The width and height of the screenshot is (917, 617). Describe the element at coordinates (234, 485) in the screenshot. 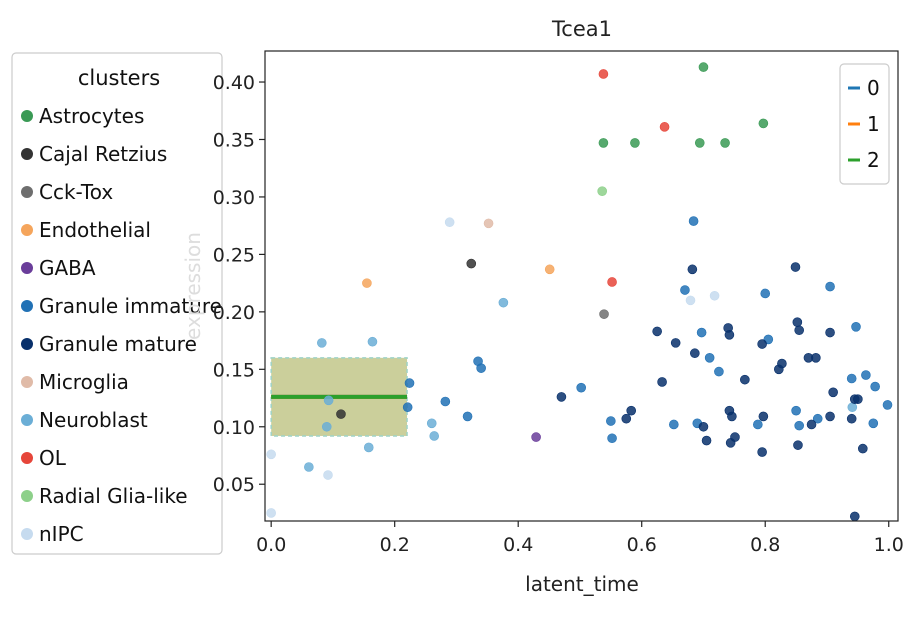

I see `y-tick-label: 0.05` at that location.